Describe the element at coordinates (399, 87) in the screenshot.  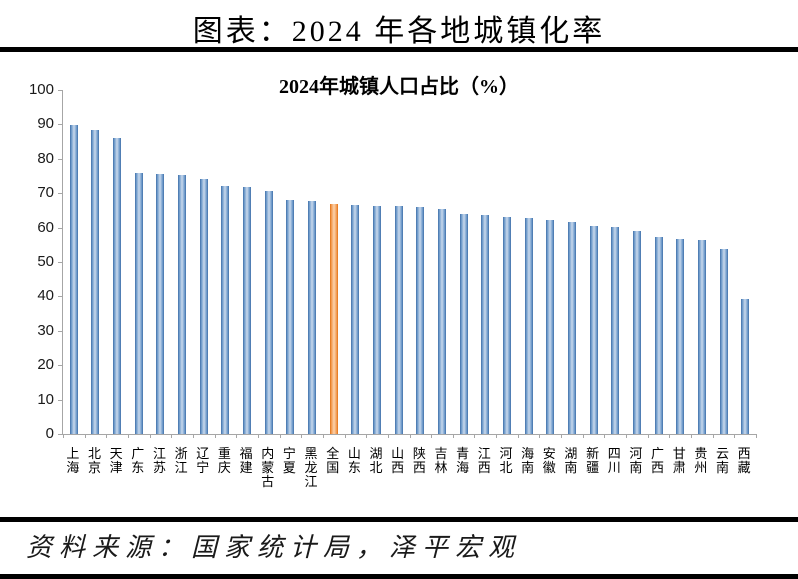
I see `chart-title: 2024年城镇人口占比（%）` at that location.